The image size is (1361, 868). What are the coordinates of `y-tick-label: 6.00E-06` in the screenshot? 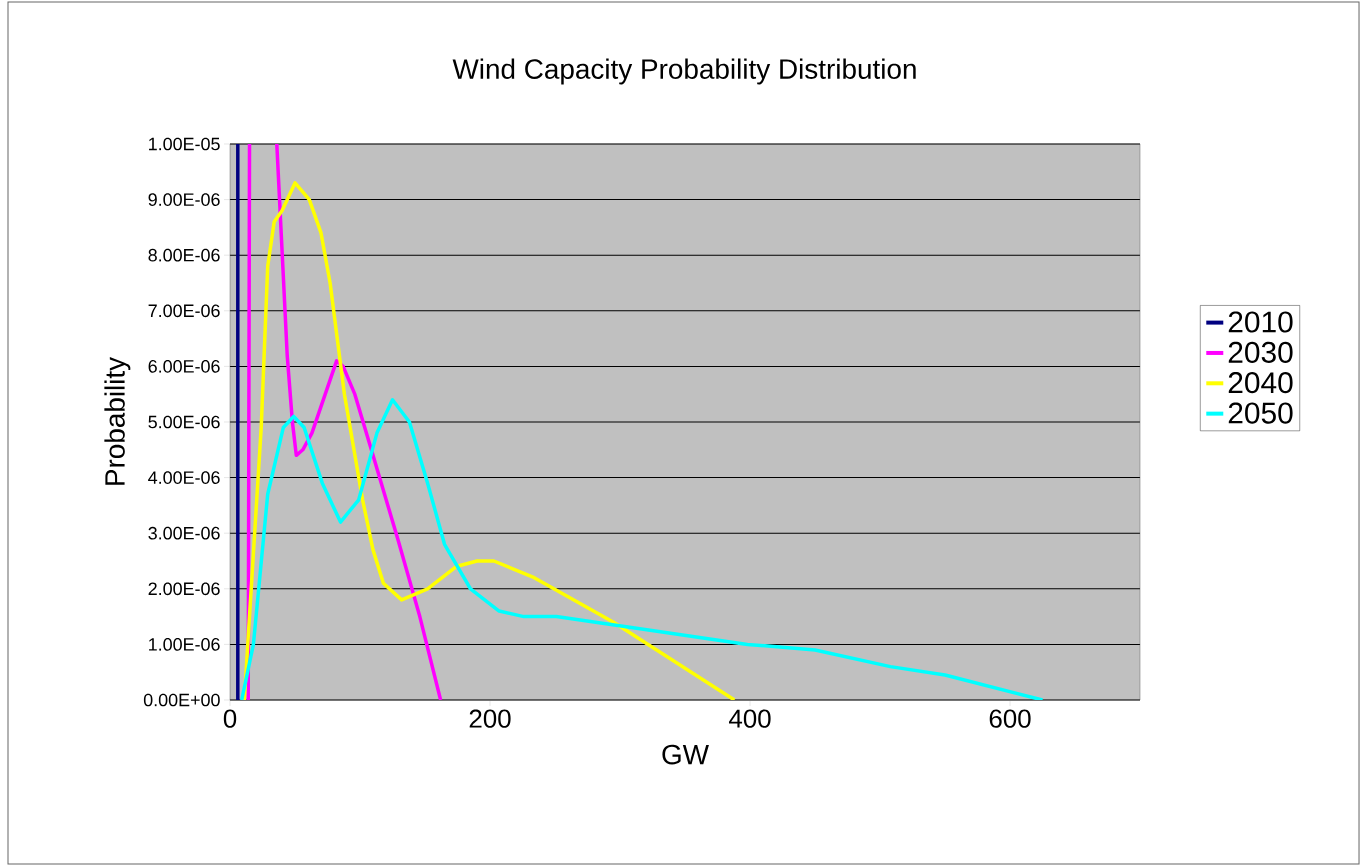 It's located at (184, 366).